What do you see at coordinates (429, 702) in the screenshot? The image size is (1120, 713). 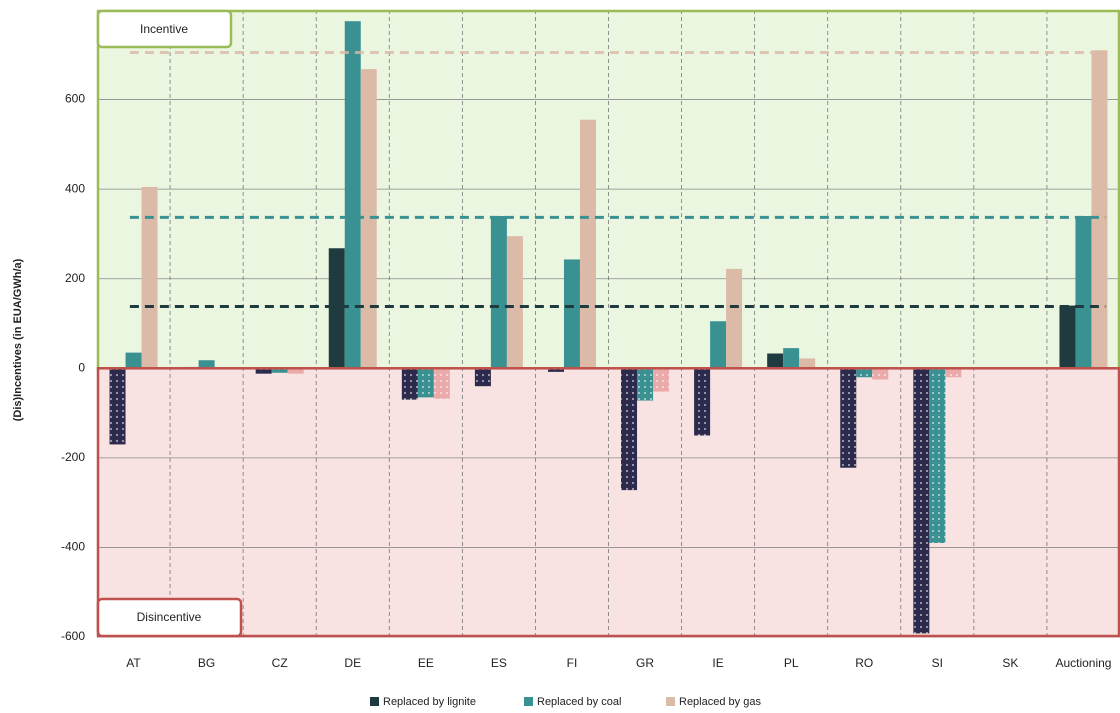 I see `legend-label: Replaced by lignite` at bounding box center [429, 702].